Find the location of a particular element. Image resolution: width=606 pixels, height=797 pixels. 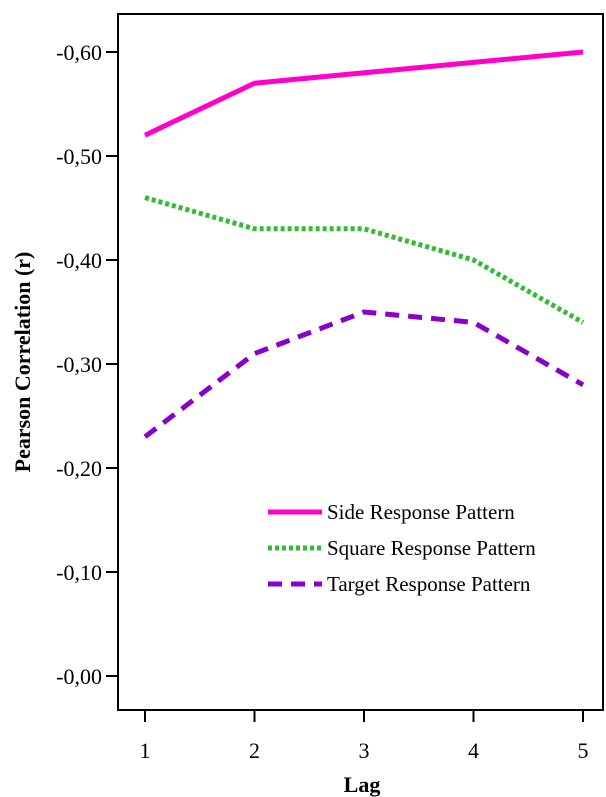

series-line-dashed is located at coordinates (364, 374).